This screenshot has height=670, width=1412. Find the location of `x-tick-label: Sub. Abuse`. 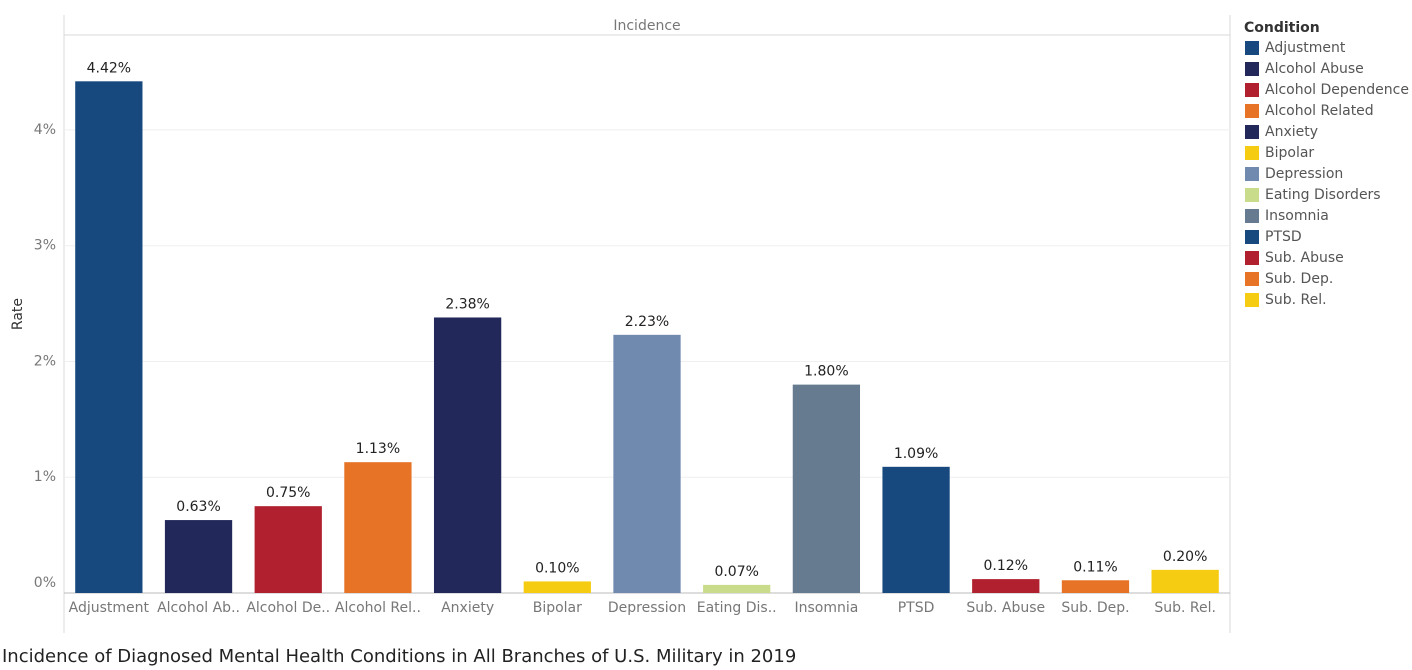

x-tick-label: Sub. Abuse is located at coordinates (1005, 608).